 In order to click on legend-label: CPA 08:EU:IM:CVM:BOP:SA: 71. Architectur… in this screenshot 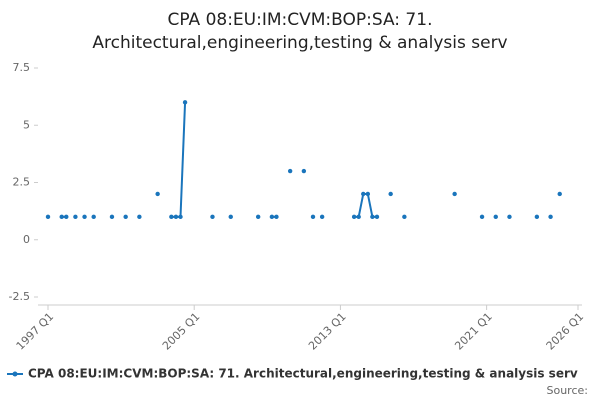, I will do `click(303, 374)`.